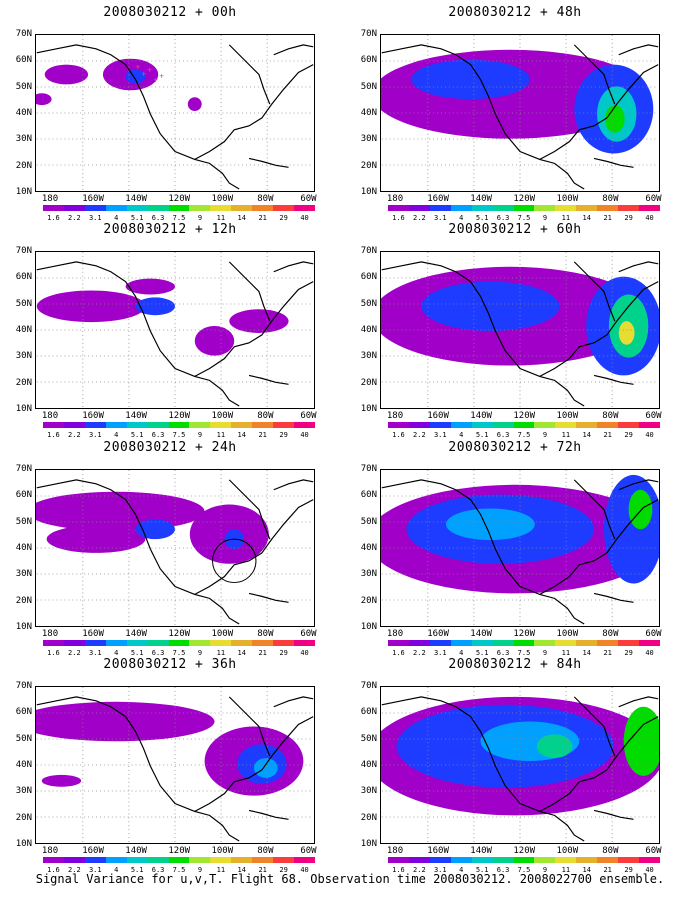  I want to click on panel-title: 2008030212 + 36h, so click(170, 664).